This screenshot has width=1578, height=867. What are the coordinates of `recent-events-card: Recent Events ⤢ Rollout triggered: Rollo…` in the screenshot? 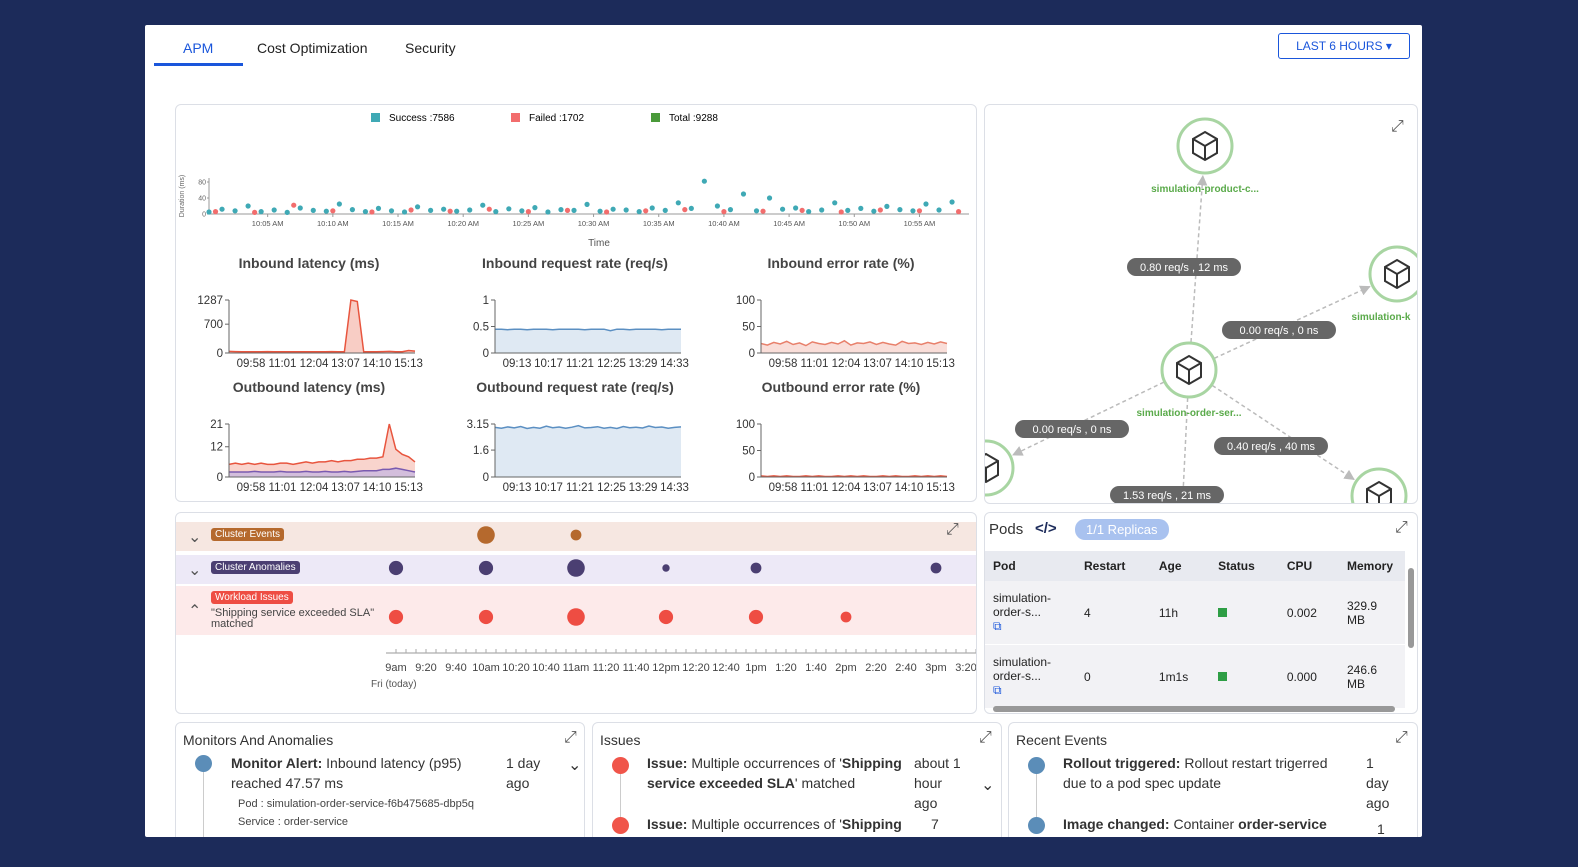 It's located at (1213, 779).